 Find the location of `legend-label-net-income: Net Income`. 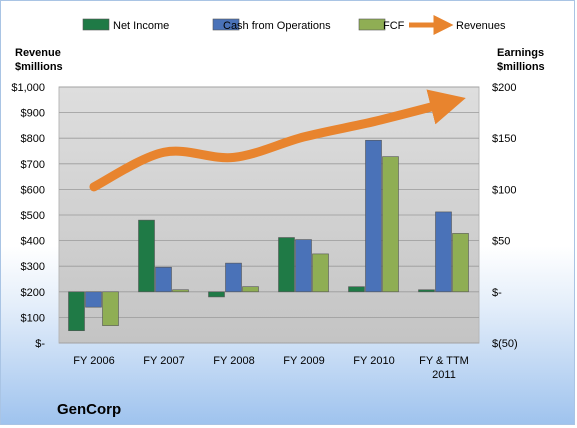

legend-label-net-income: Net Income is located at coordinates (141, 26).